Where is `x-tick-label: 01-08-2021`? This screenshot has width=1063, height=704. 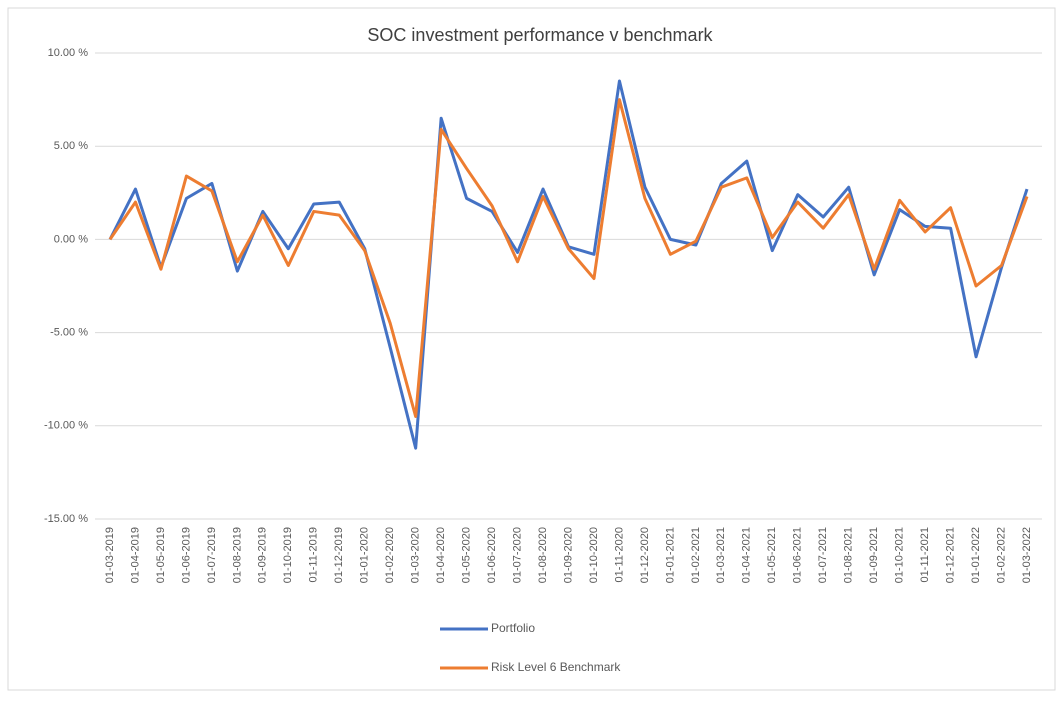 x-tick-label: 01-08-2021 is located at coordinates (849, 555).